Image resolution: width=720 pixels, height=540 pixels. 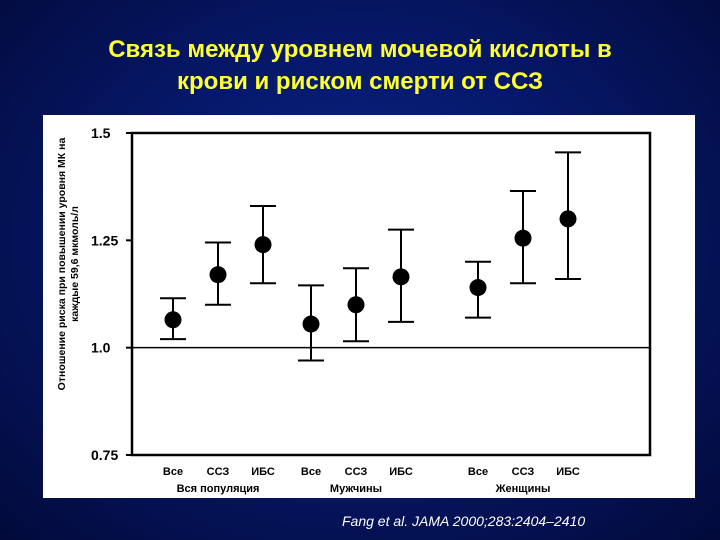 What do you see at coordinates (101, 133) in the screenshot?
I see `y-tick-label: 1.5` at bounding box center [101, 133].